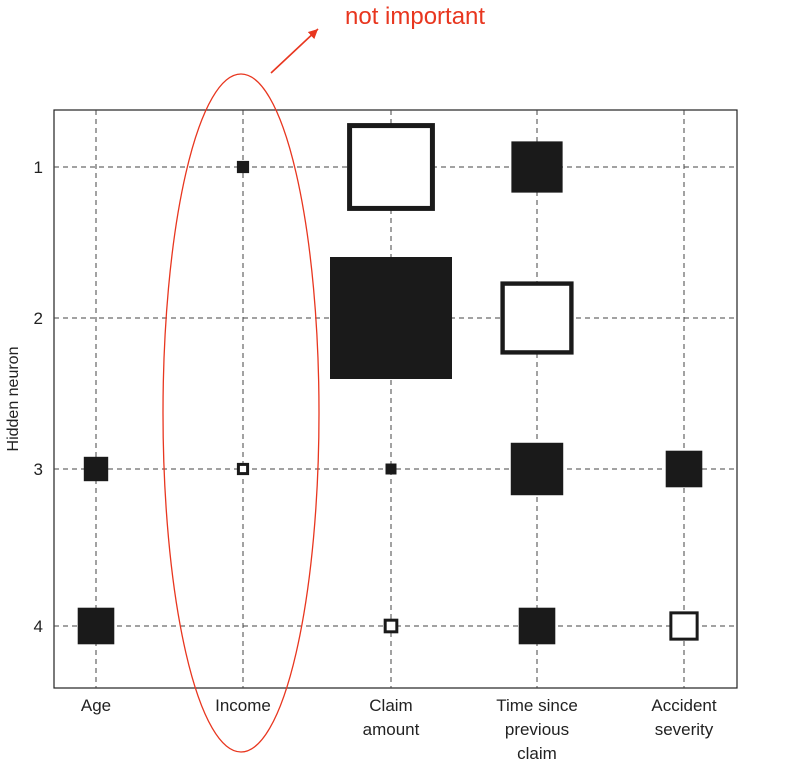  I want to click on x-tick-label: Accident severity, so click(683, 717).